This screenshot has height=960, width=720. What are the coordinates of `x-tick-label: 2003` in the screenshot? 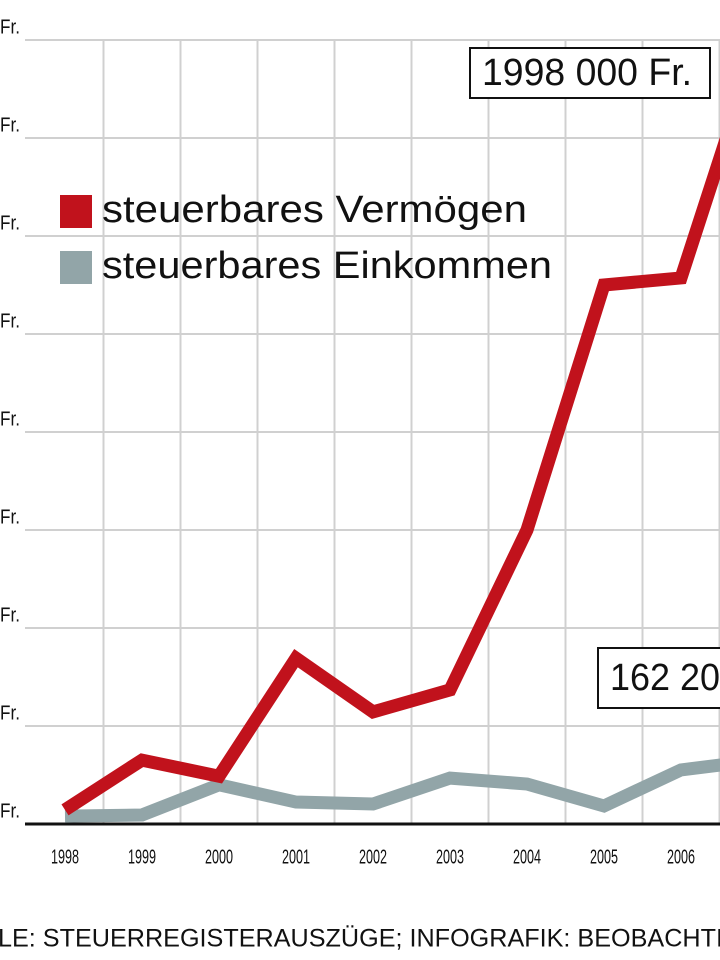 It's located at (450, 857).